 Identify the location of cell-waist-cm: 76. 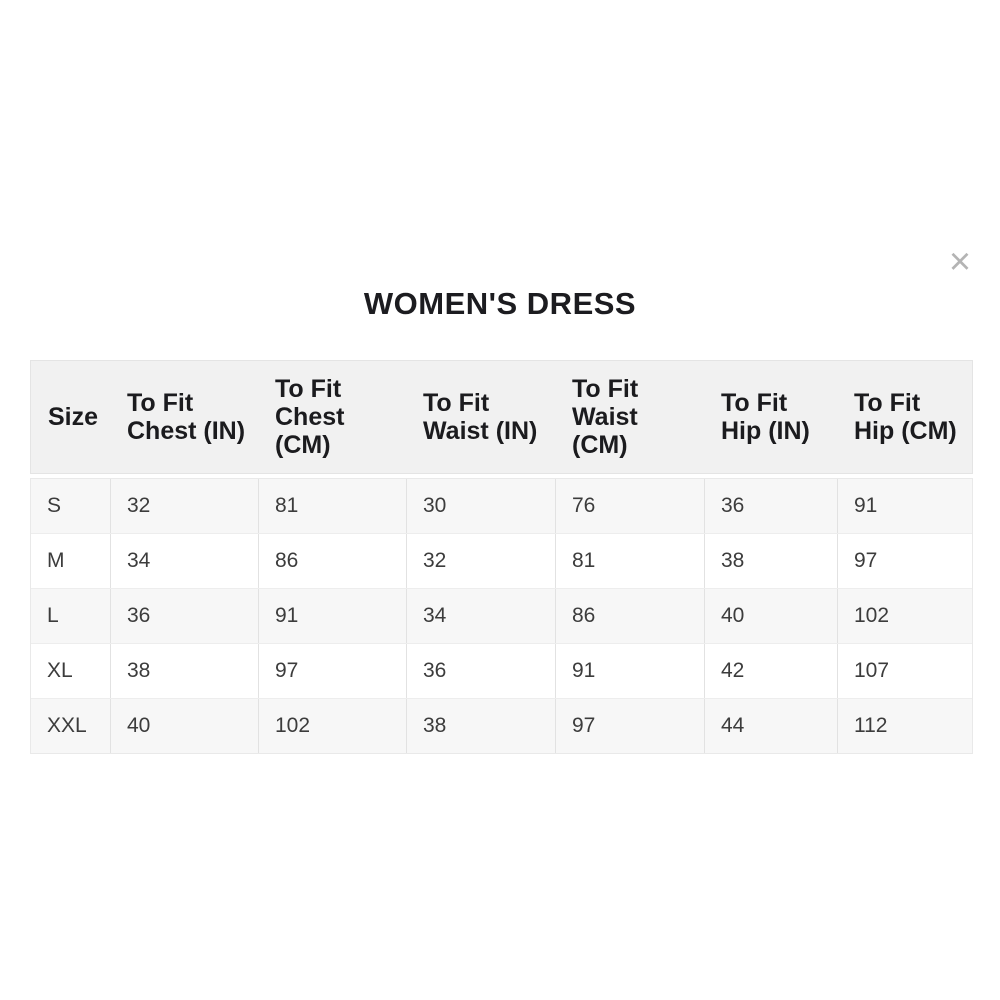
(629, 506).